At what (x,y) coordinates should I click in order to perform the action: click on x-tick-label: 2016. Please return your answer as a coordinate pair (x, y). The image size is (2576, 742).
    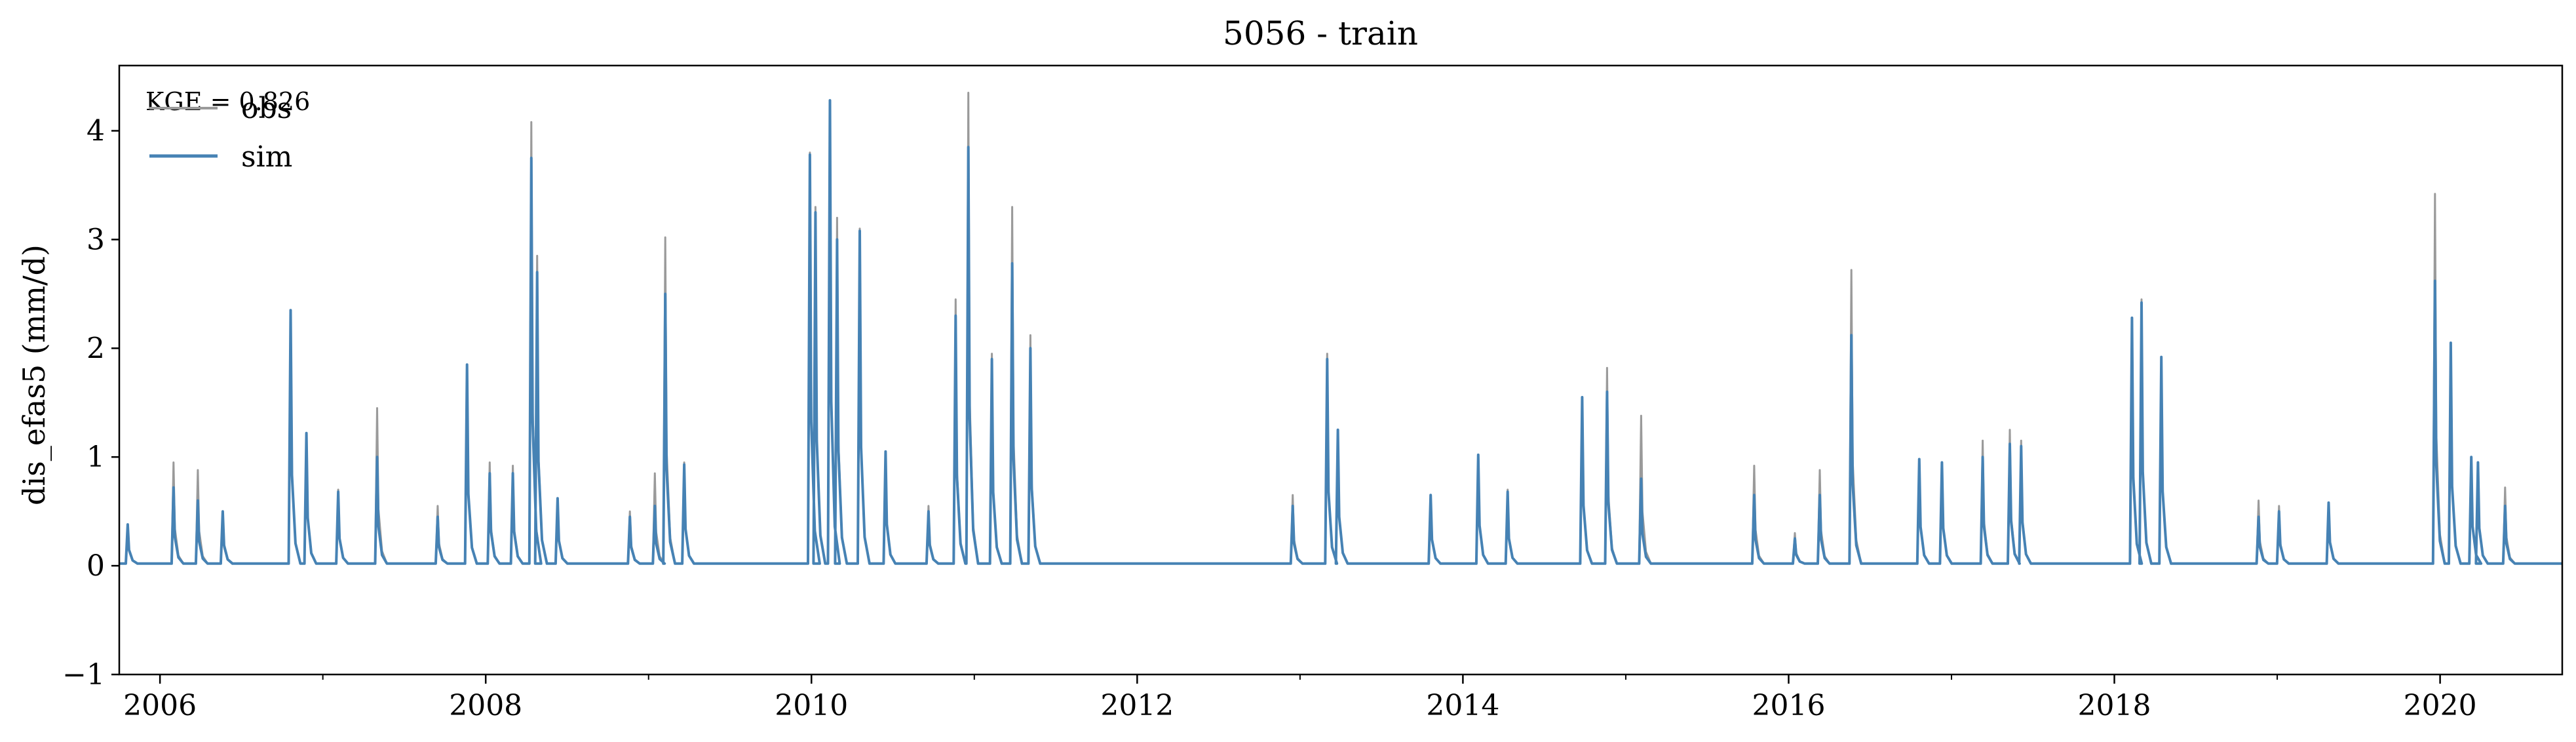
    Looking at the image, I should click on (1788, 705).